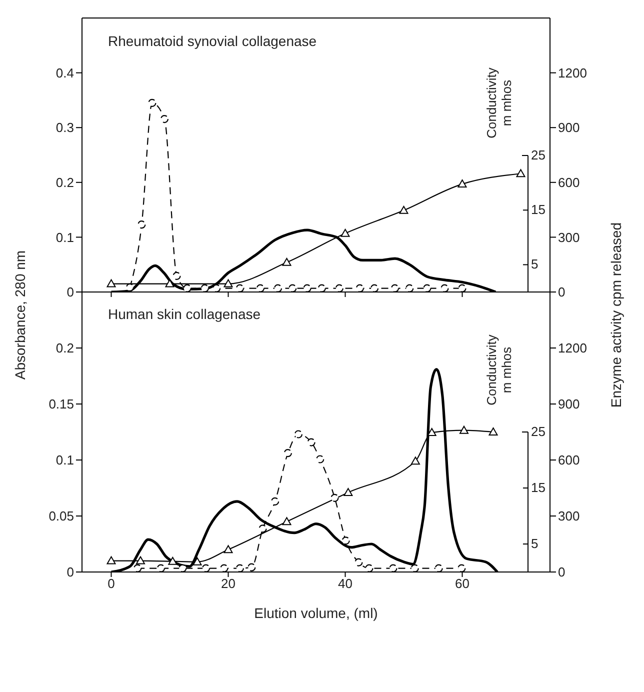 This screenshot has height=692, width=644. Describe the element at coordinates (228, 584) in the screenshot. I see `x-tick-label: 20` at that location.